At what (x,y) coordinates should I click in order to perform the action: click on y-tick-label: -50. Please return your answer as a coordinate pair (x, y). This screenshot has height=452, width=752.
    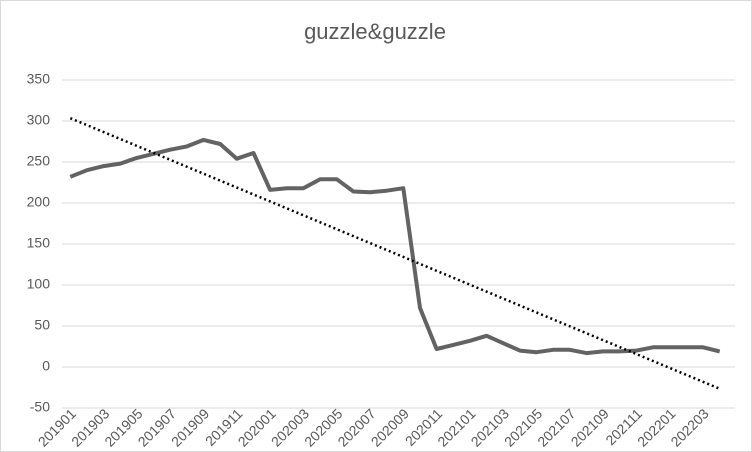
    Looking at the image, I should click on (40, 407).